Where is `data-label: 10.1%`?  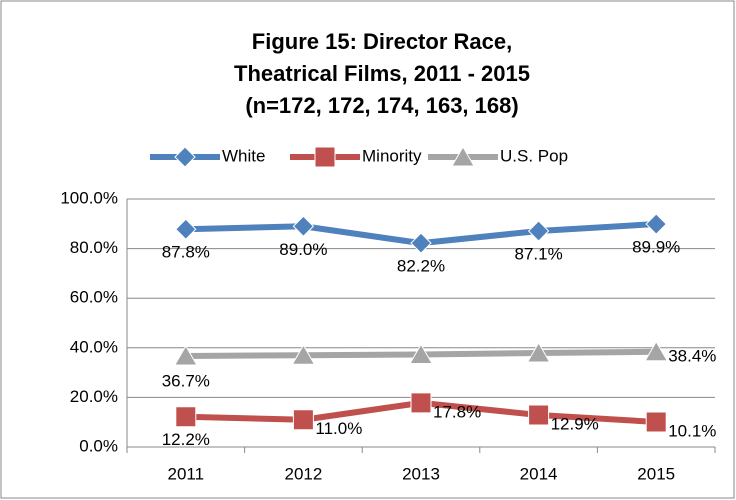 data-label: 10.1% is located at coordinates (692, 430).